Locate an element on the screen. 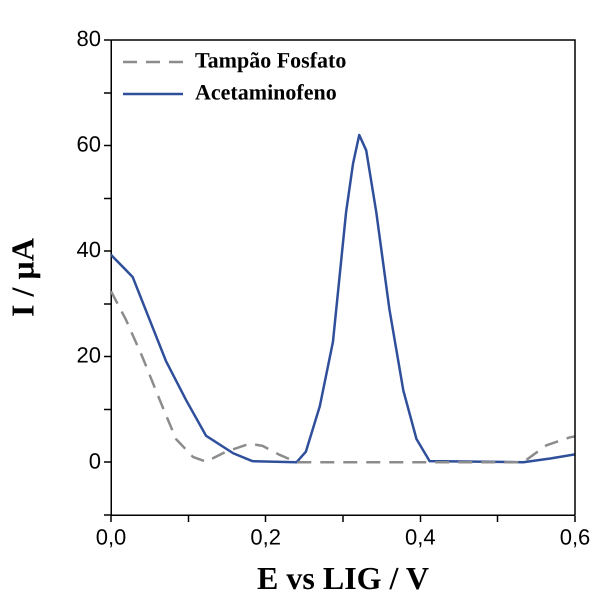 Image resolution: width=599 pixels, height=610 pixels. x-tick-label: 0,0 is located at coordinates (111, 537).